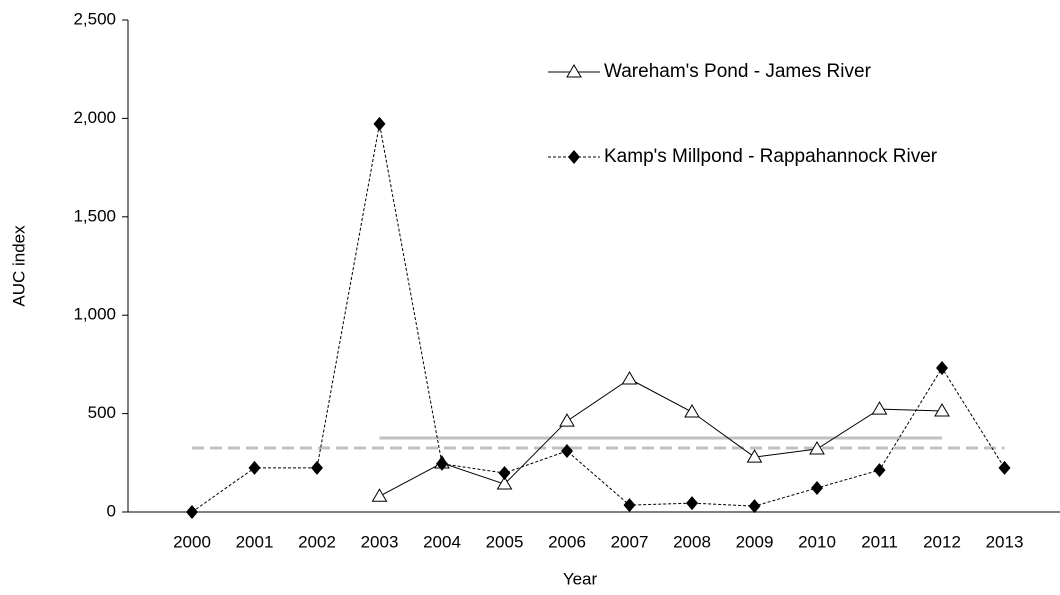 The image size is (1060, 595). Describe the element at coordinates (102, 412) in the screenshot. I see `y-tick-label: 500` at that location.